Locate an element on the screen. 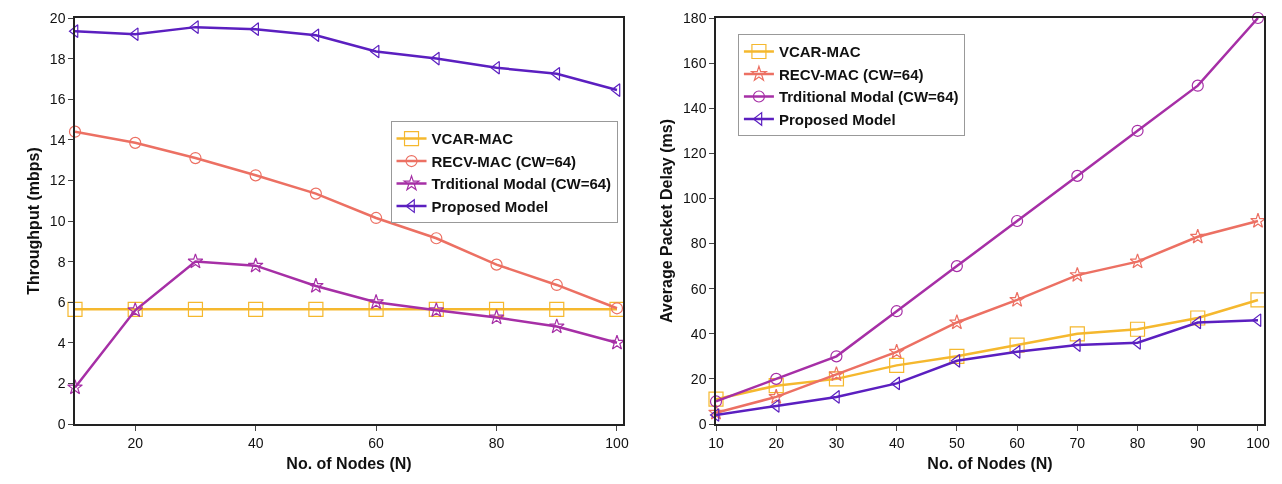 Image resolution: width=1282 pixels, height=484 pixels. y-tick-label: 80 is located at coordinates (698, 243).